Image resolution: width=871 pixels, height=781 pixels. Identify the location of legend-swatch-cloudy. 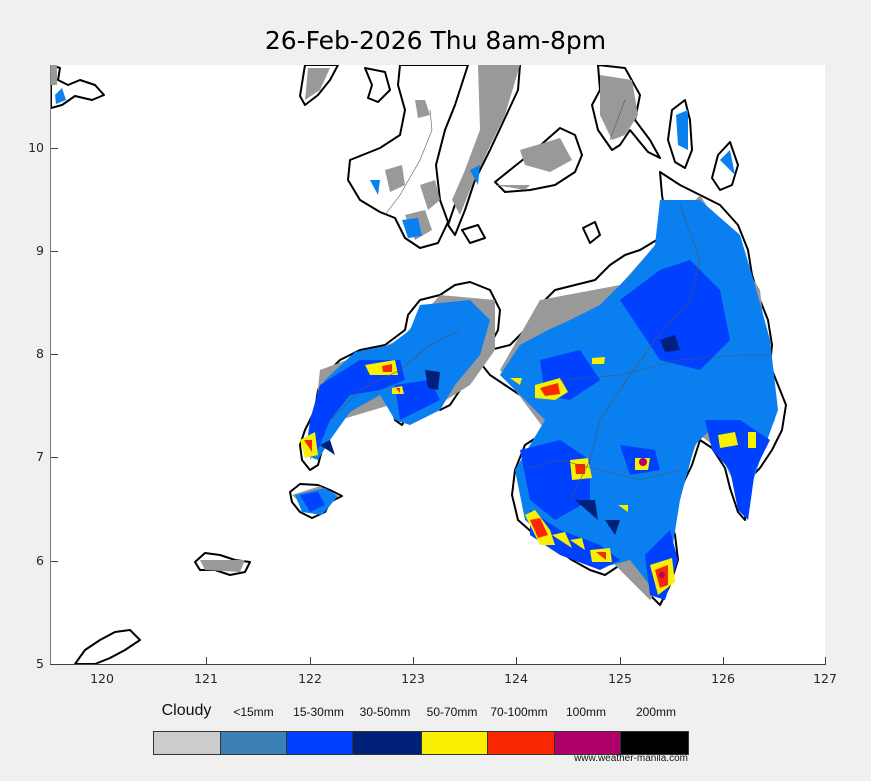
(187, 743).